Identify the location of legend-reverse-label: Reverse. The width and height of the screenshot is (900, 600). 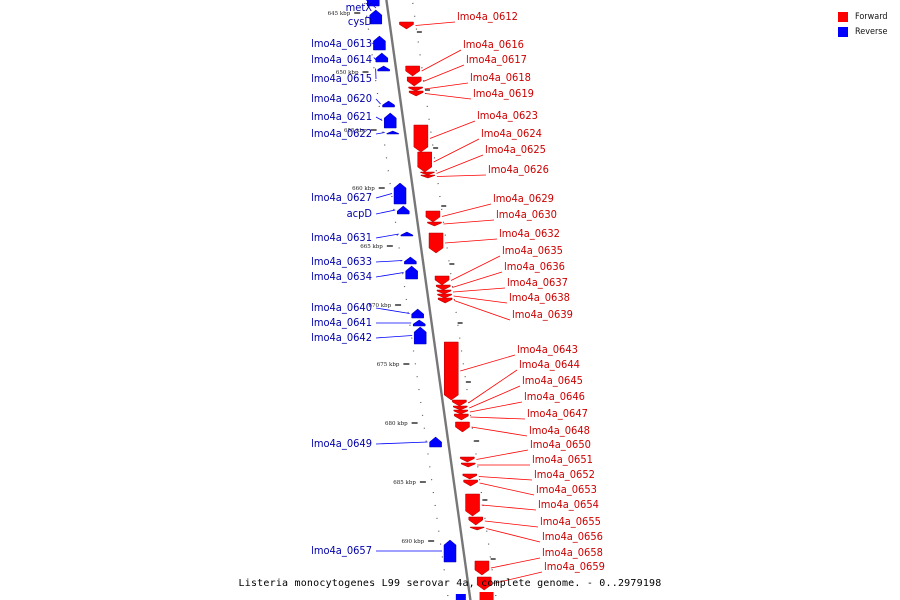
(871, 31).